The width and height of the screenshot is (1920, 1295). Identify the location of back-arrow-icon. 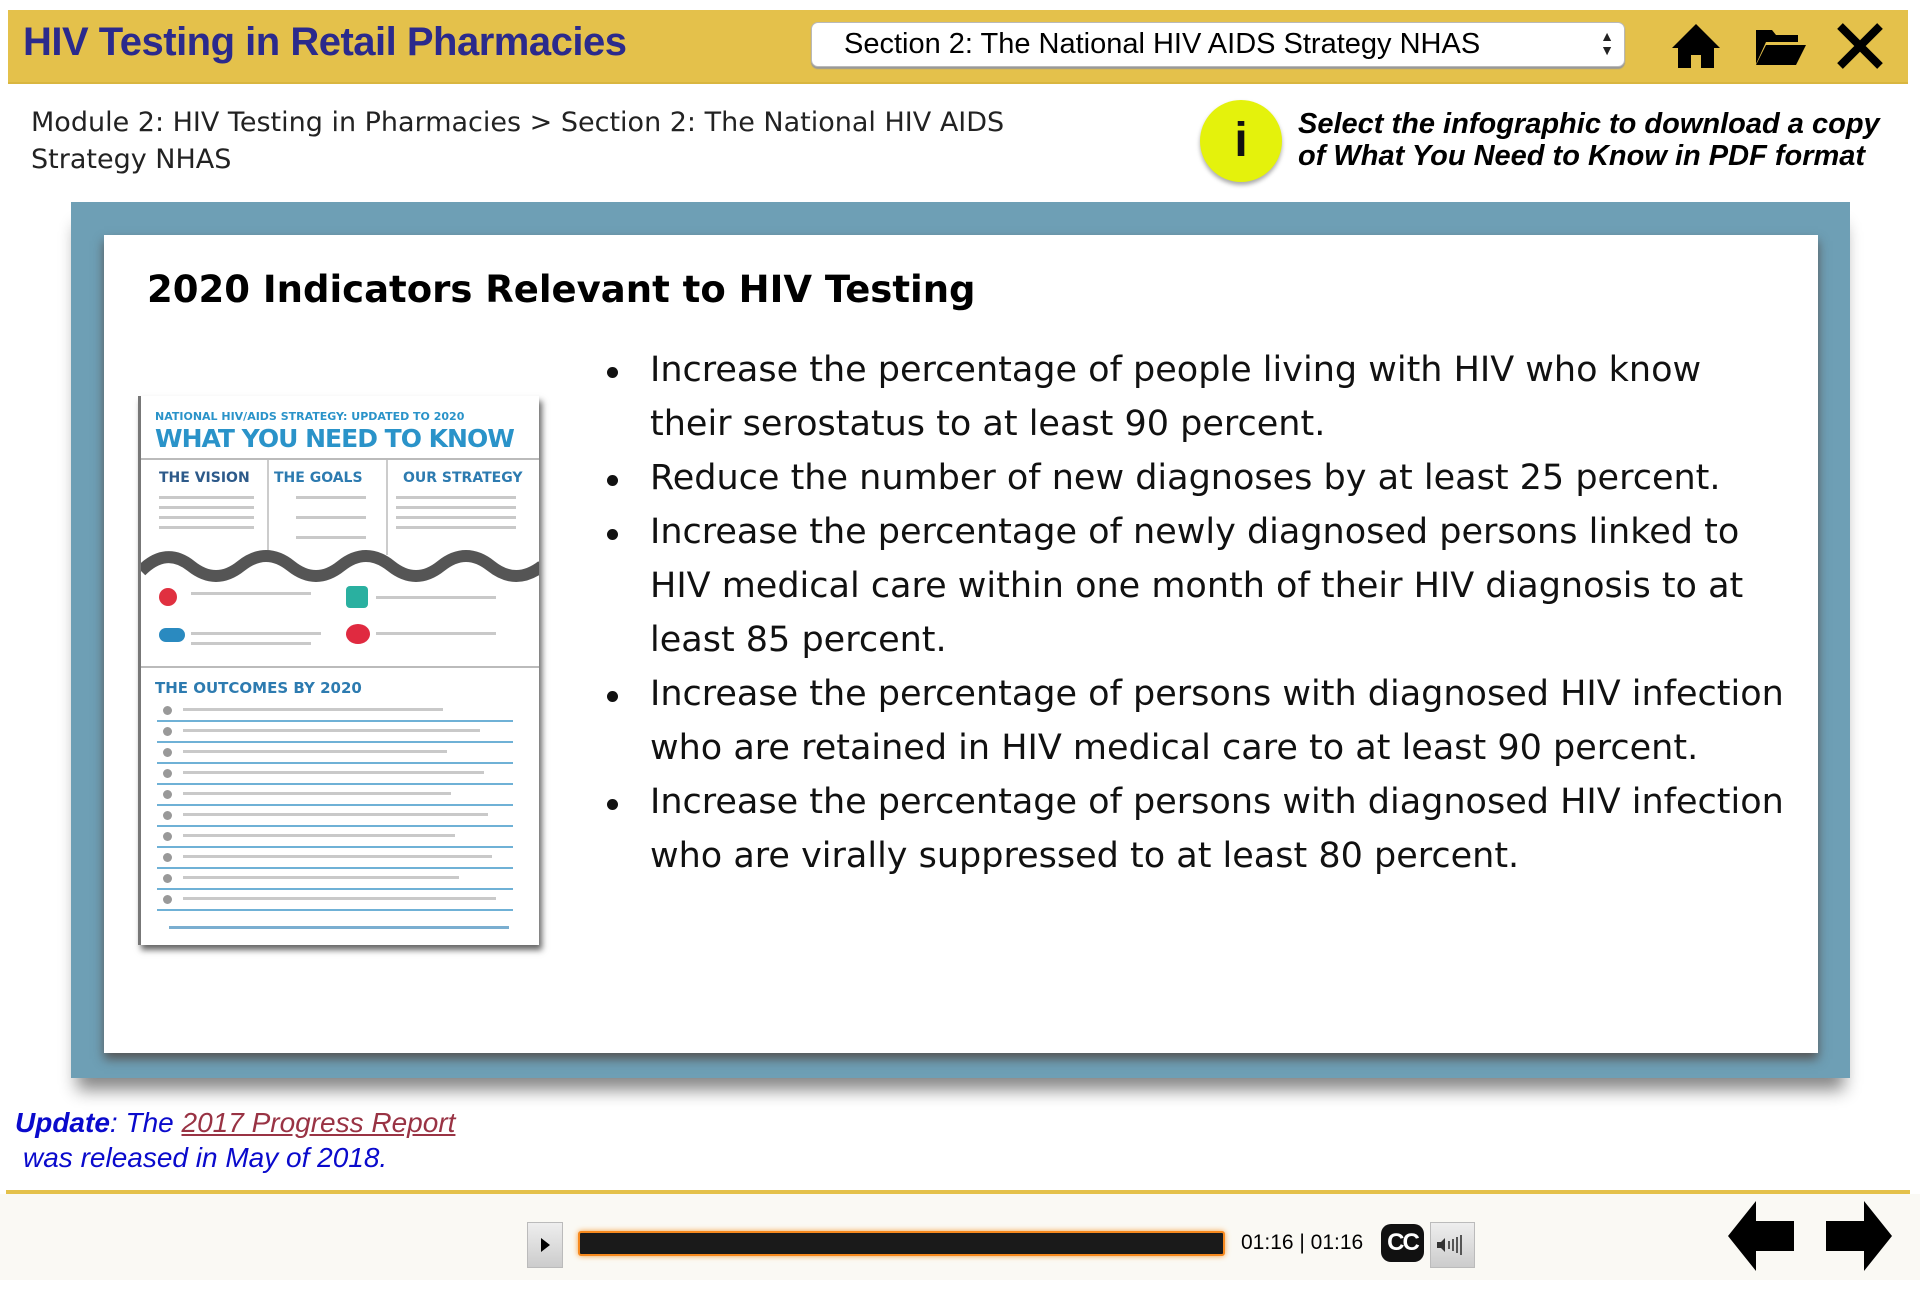
(1761, 1236).